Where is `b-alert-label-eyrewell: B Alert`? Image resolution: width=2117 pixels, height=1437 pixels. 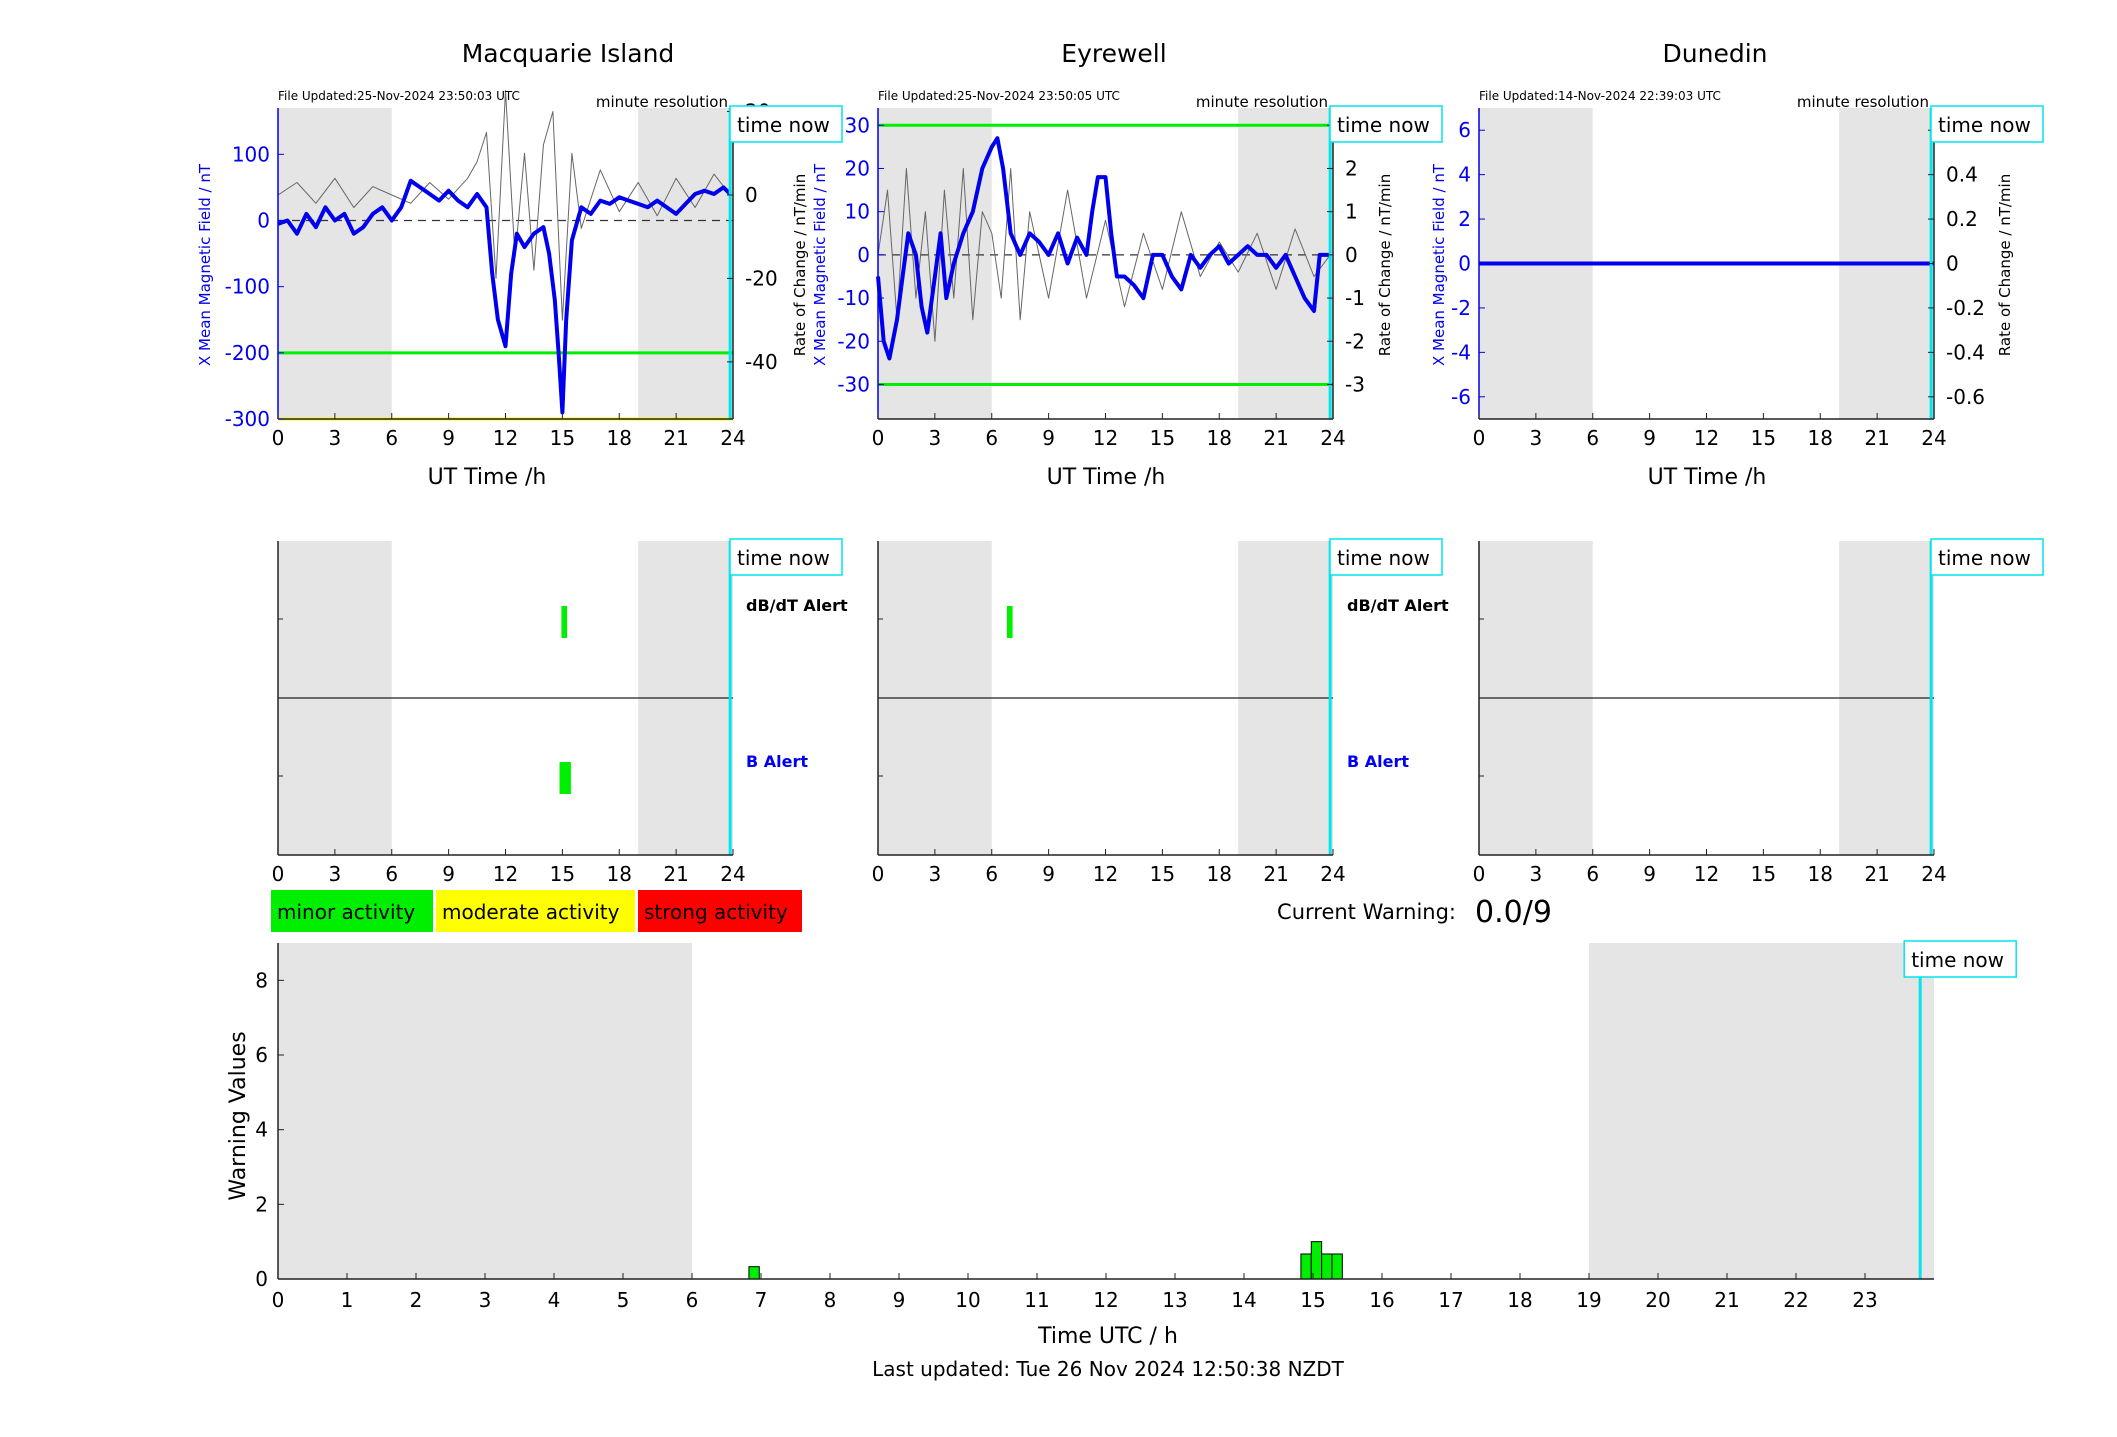
b-alert-label-eyrewell: B Alert is located at coordinates (1378, 761).